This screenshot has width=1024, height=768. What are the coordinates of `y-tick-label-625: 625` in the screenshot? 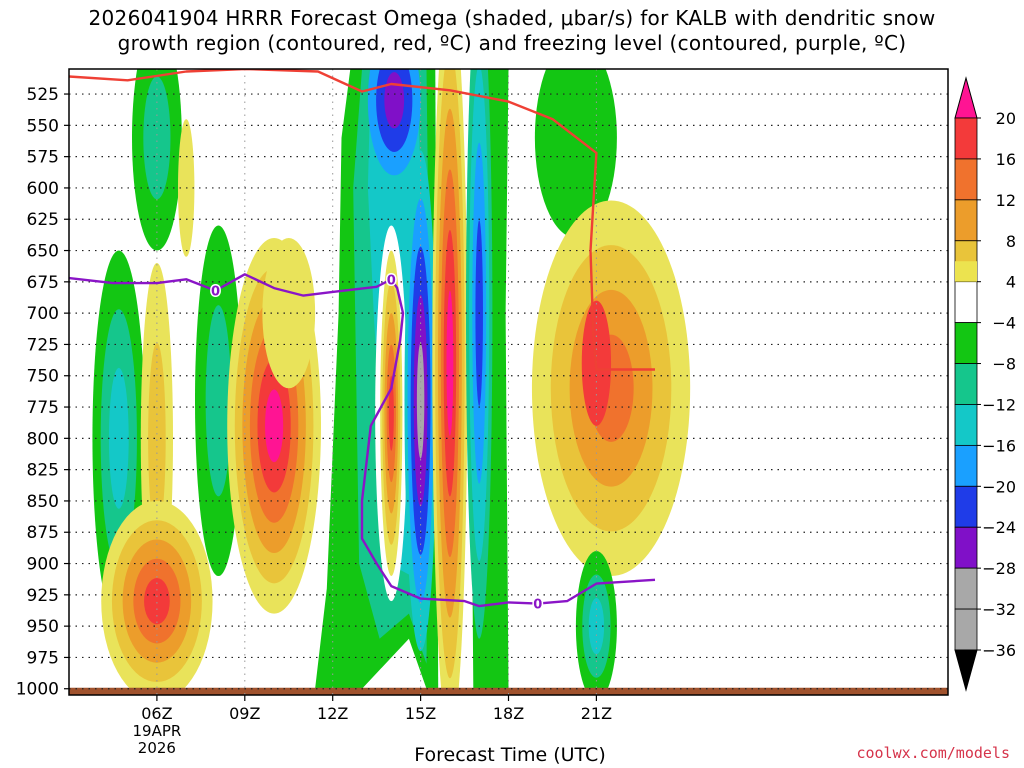 It's located at (43, 220).